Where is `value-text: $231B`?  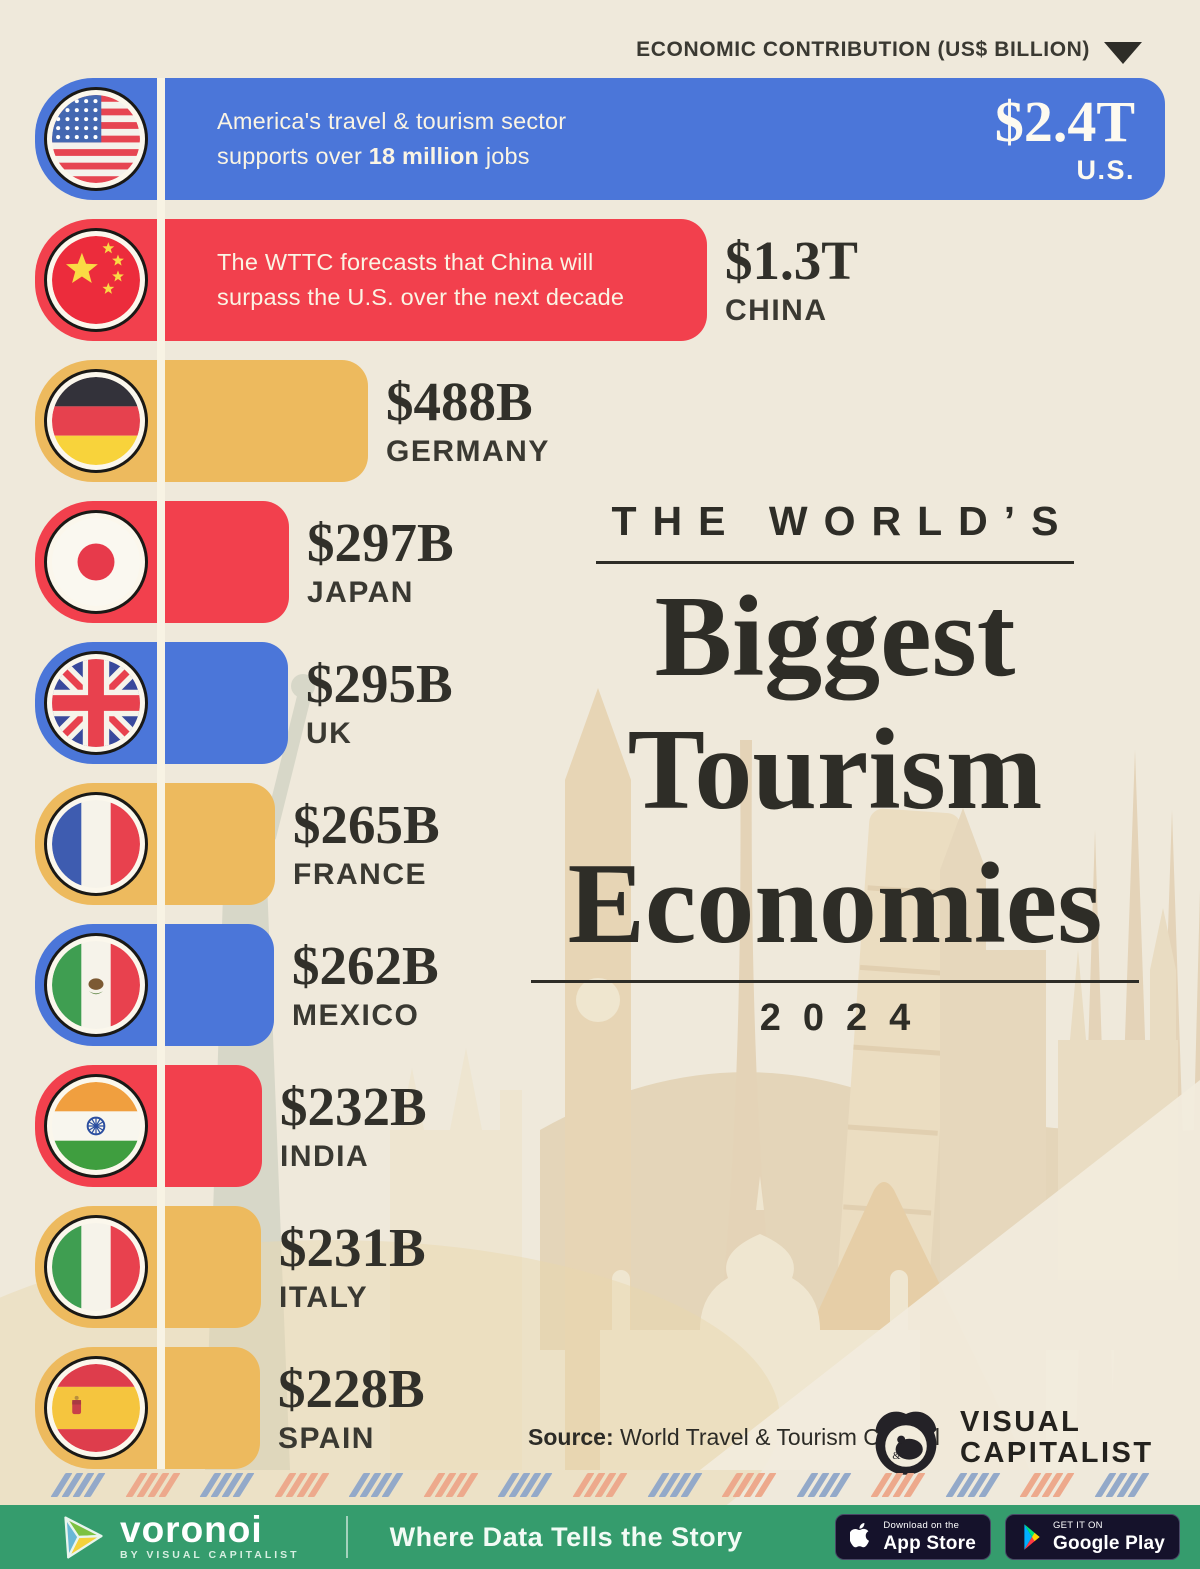 value-text: $231B is located at coordinates (352, 1247).